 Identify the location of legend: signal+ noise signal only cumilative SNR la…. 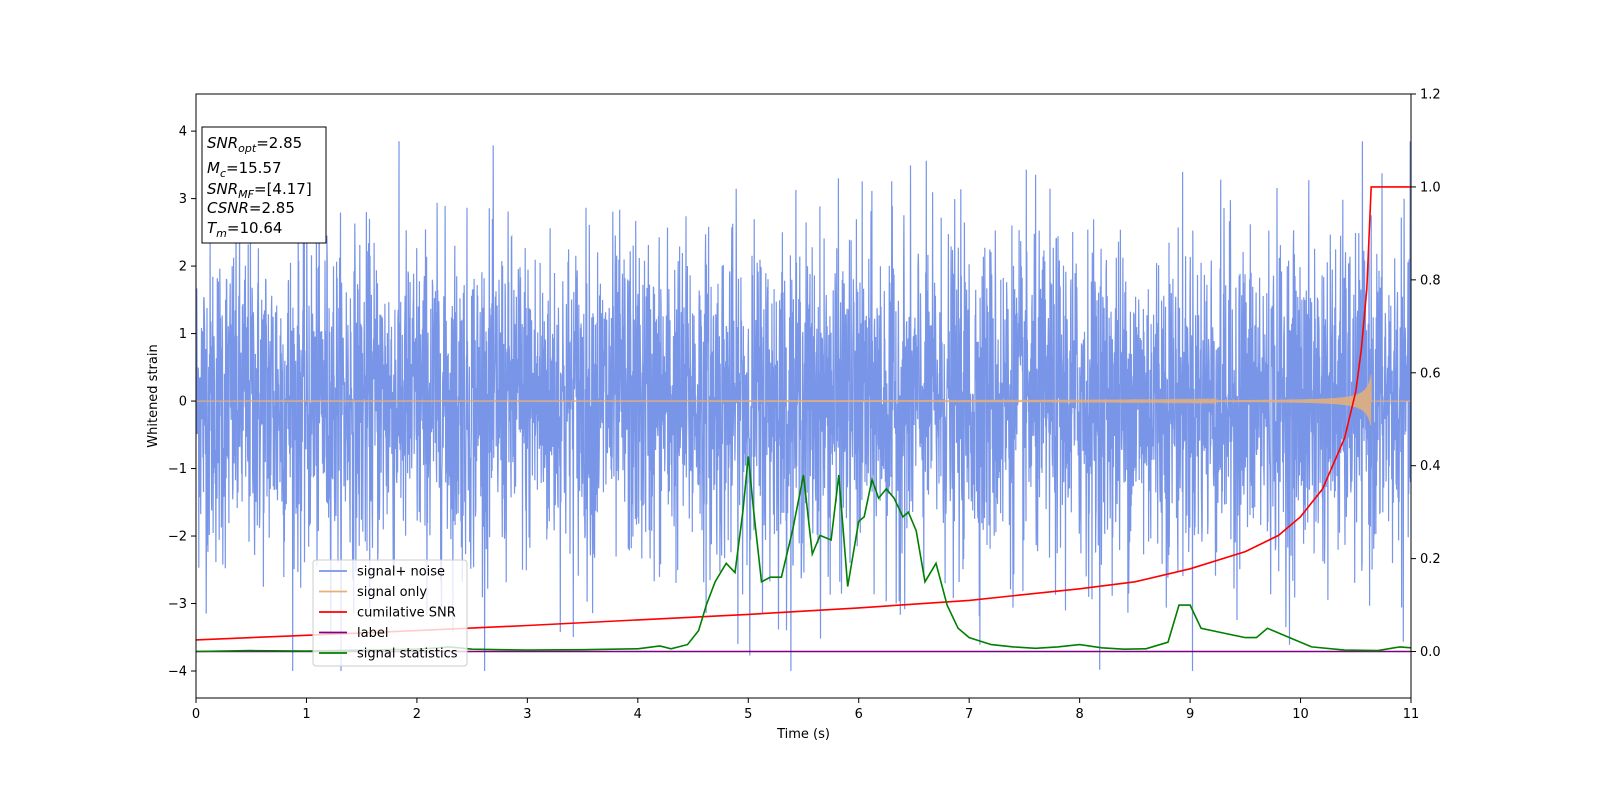
(390, 613).